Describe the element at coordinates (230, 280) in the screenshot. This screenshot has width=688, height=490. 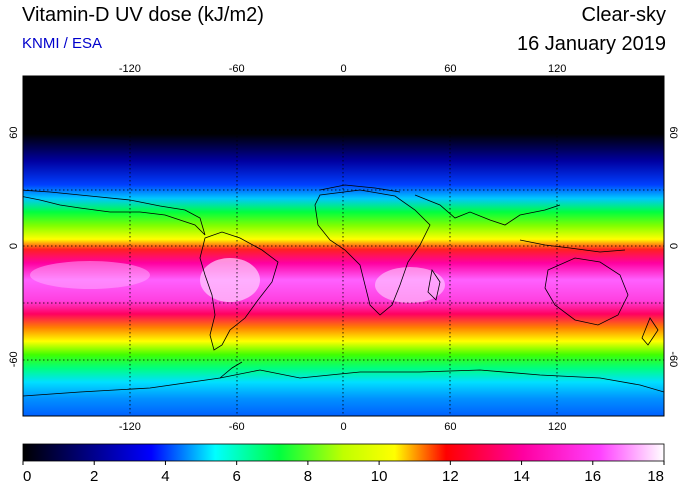
I see `high-dose-region-south-america` at that location.